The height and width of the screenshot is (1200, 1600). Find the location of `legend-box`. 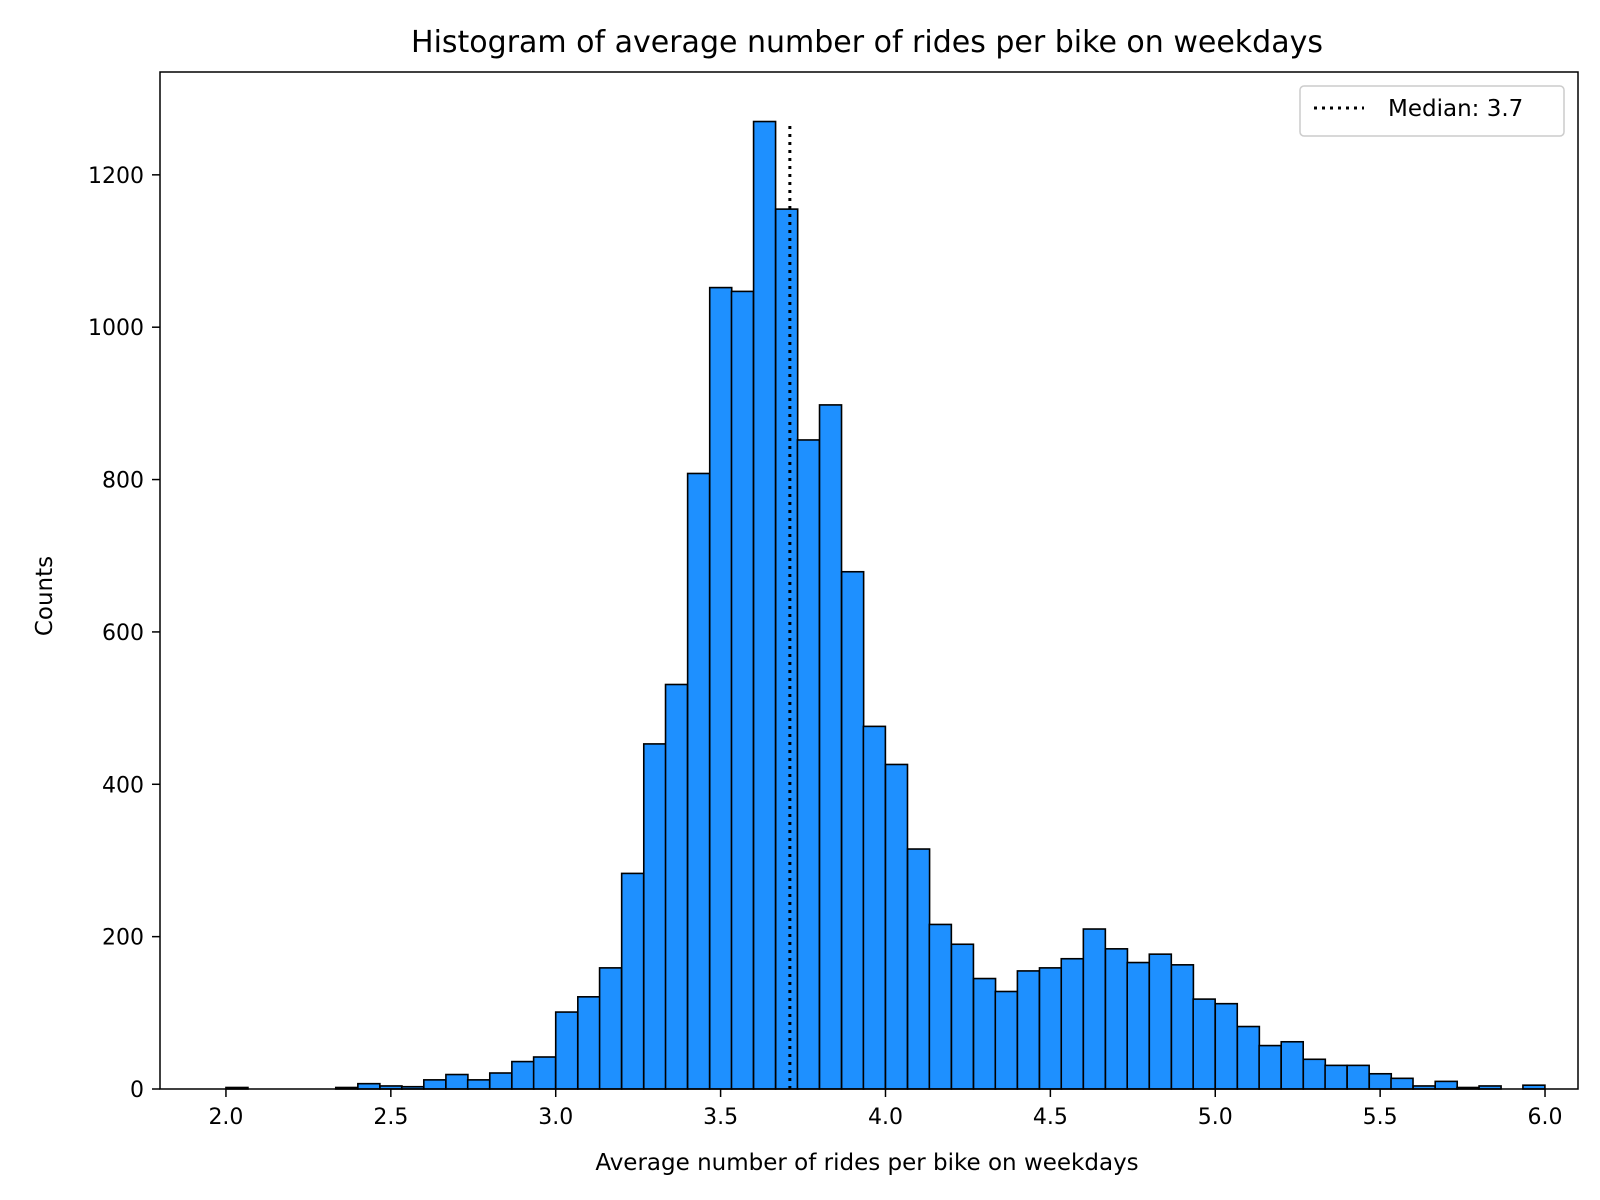

legend-box is located at coordinates (1432, 111).